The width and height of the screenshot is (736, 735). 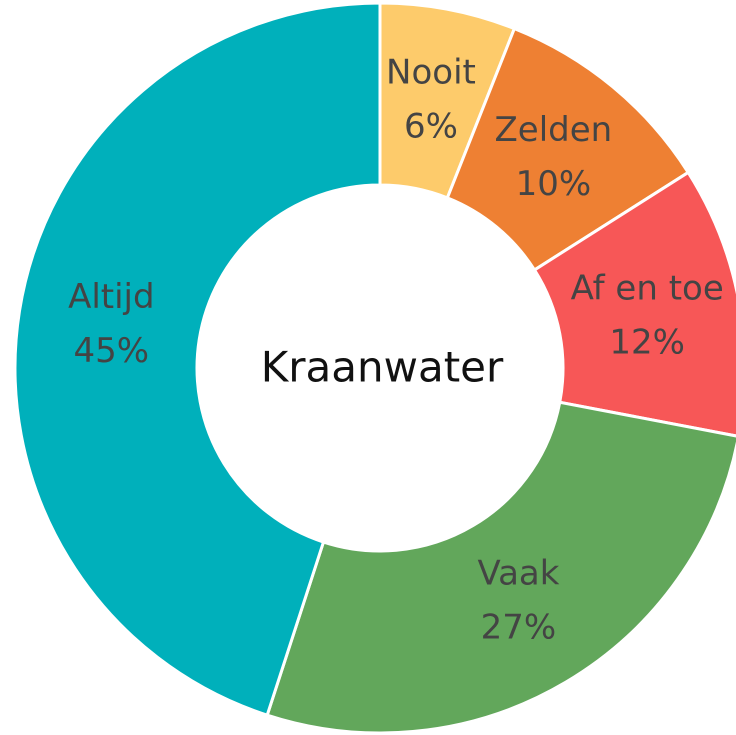 What do you see at coordinates (431, 72) in the screenshot?
I see `slice-label: Nooit` at bounding box center [431, 72].